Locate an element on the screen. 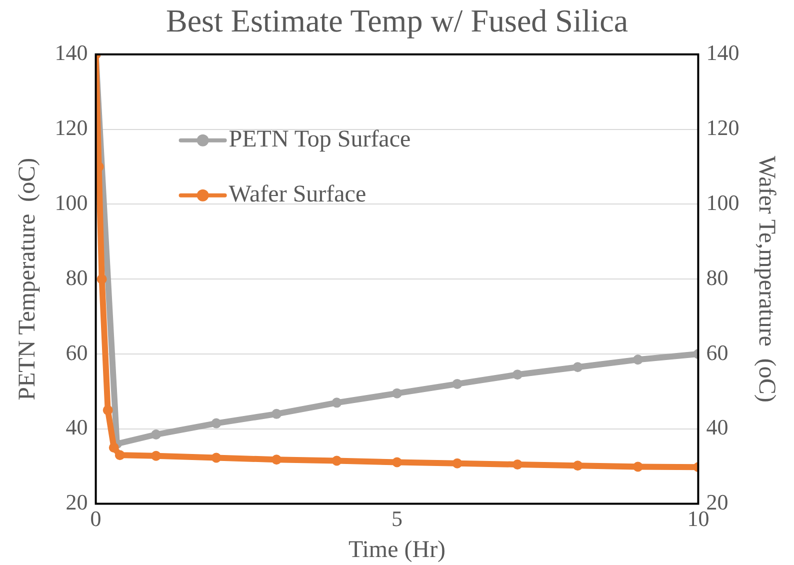  y2-tick-label: 40 is located at coordinates (717, 427).